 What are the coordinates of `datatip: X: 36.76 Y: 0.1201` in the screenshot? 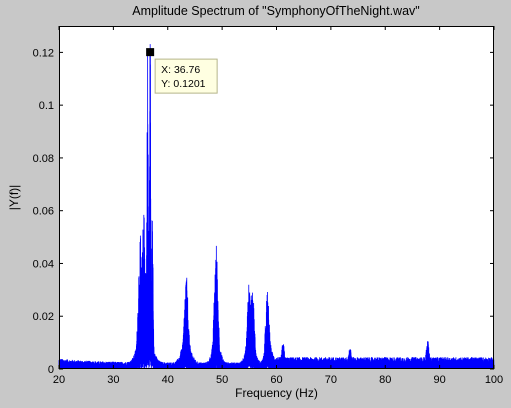 It's located at (182, 71).